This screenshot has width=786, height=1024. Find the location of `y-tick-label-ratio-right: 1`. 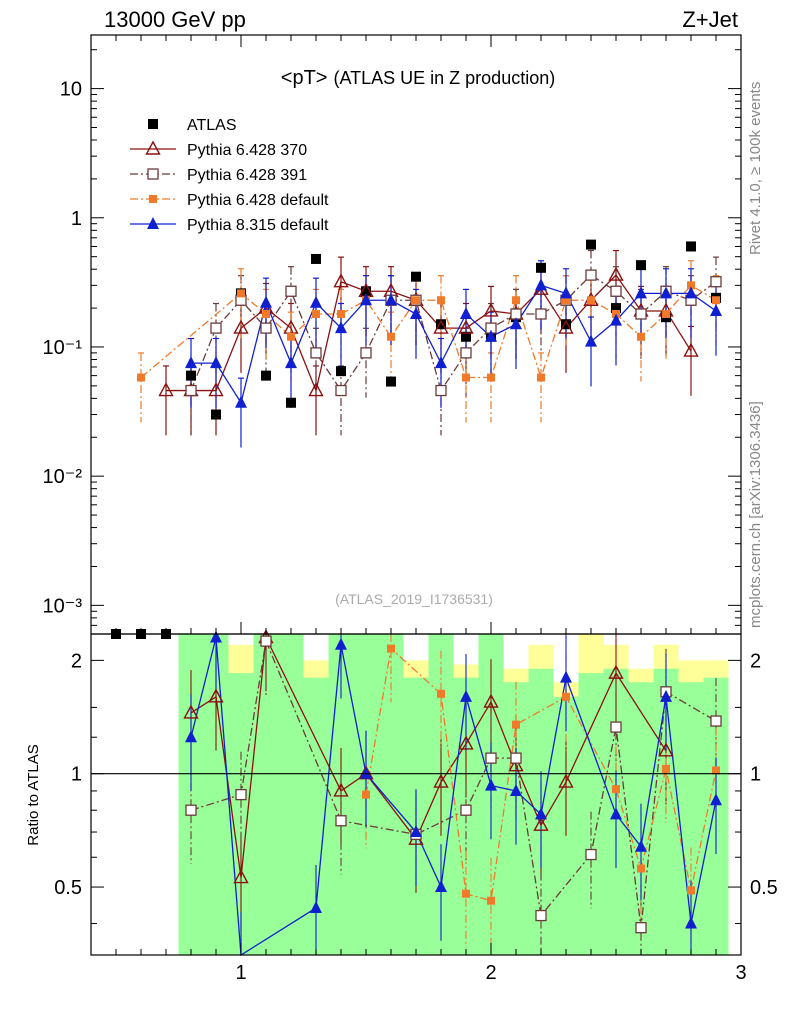

y-tick-label-ratio-right: 1 is located at coordinates (755, 775).